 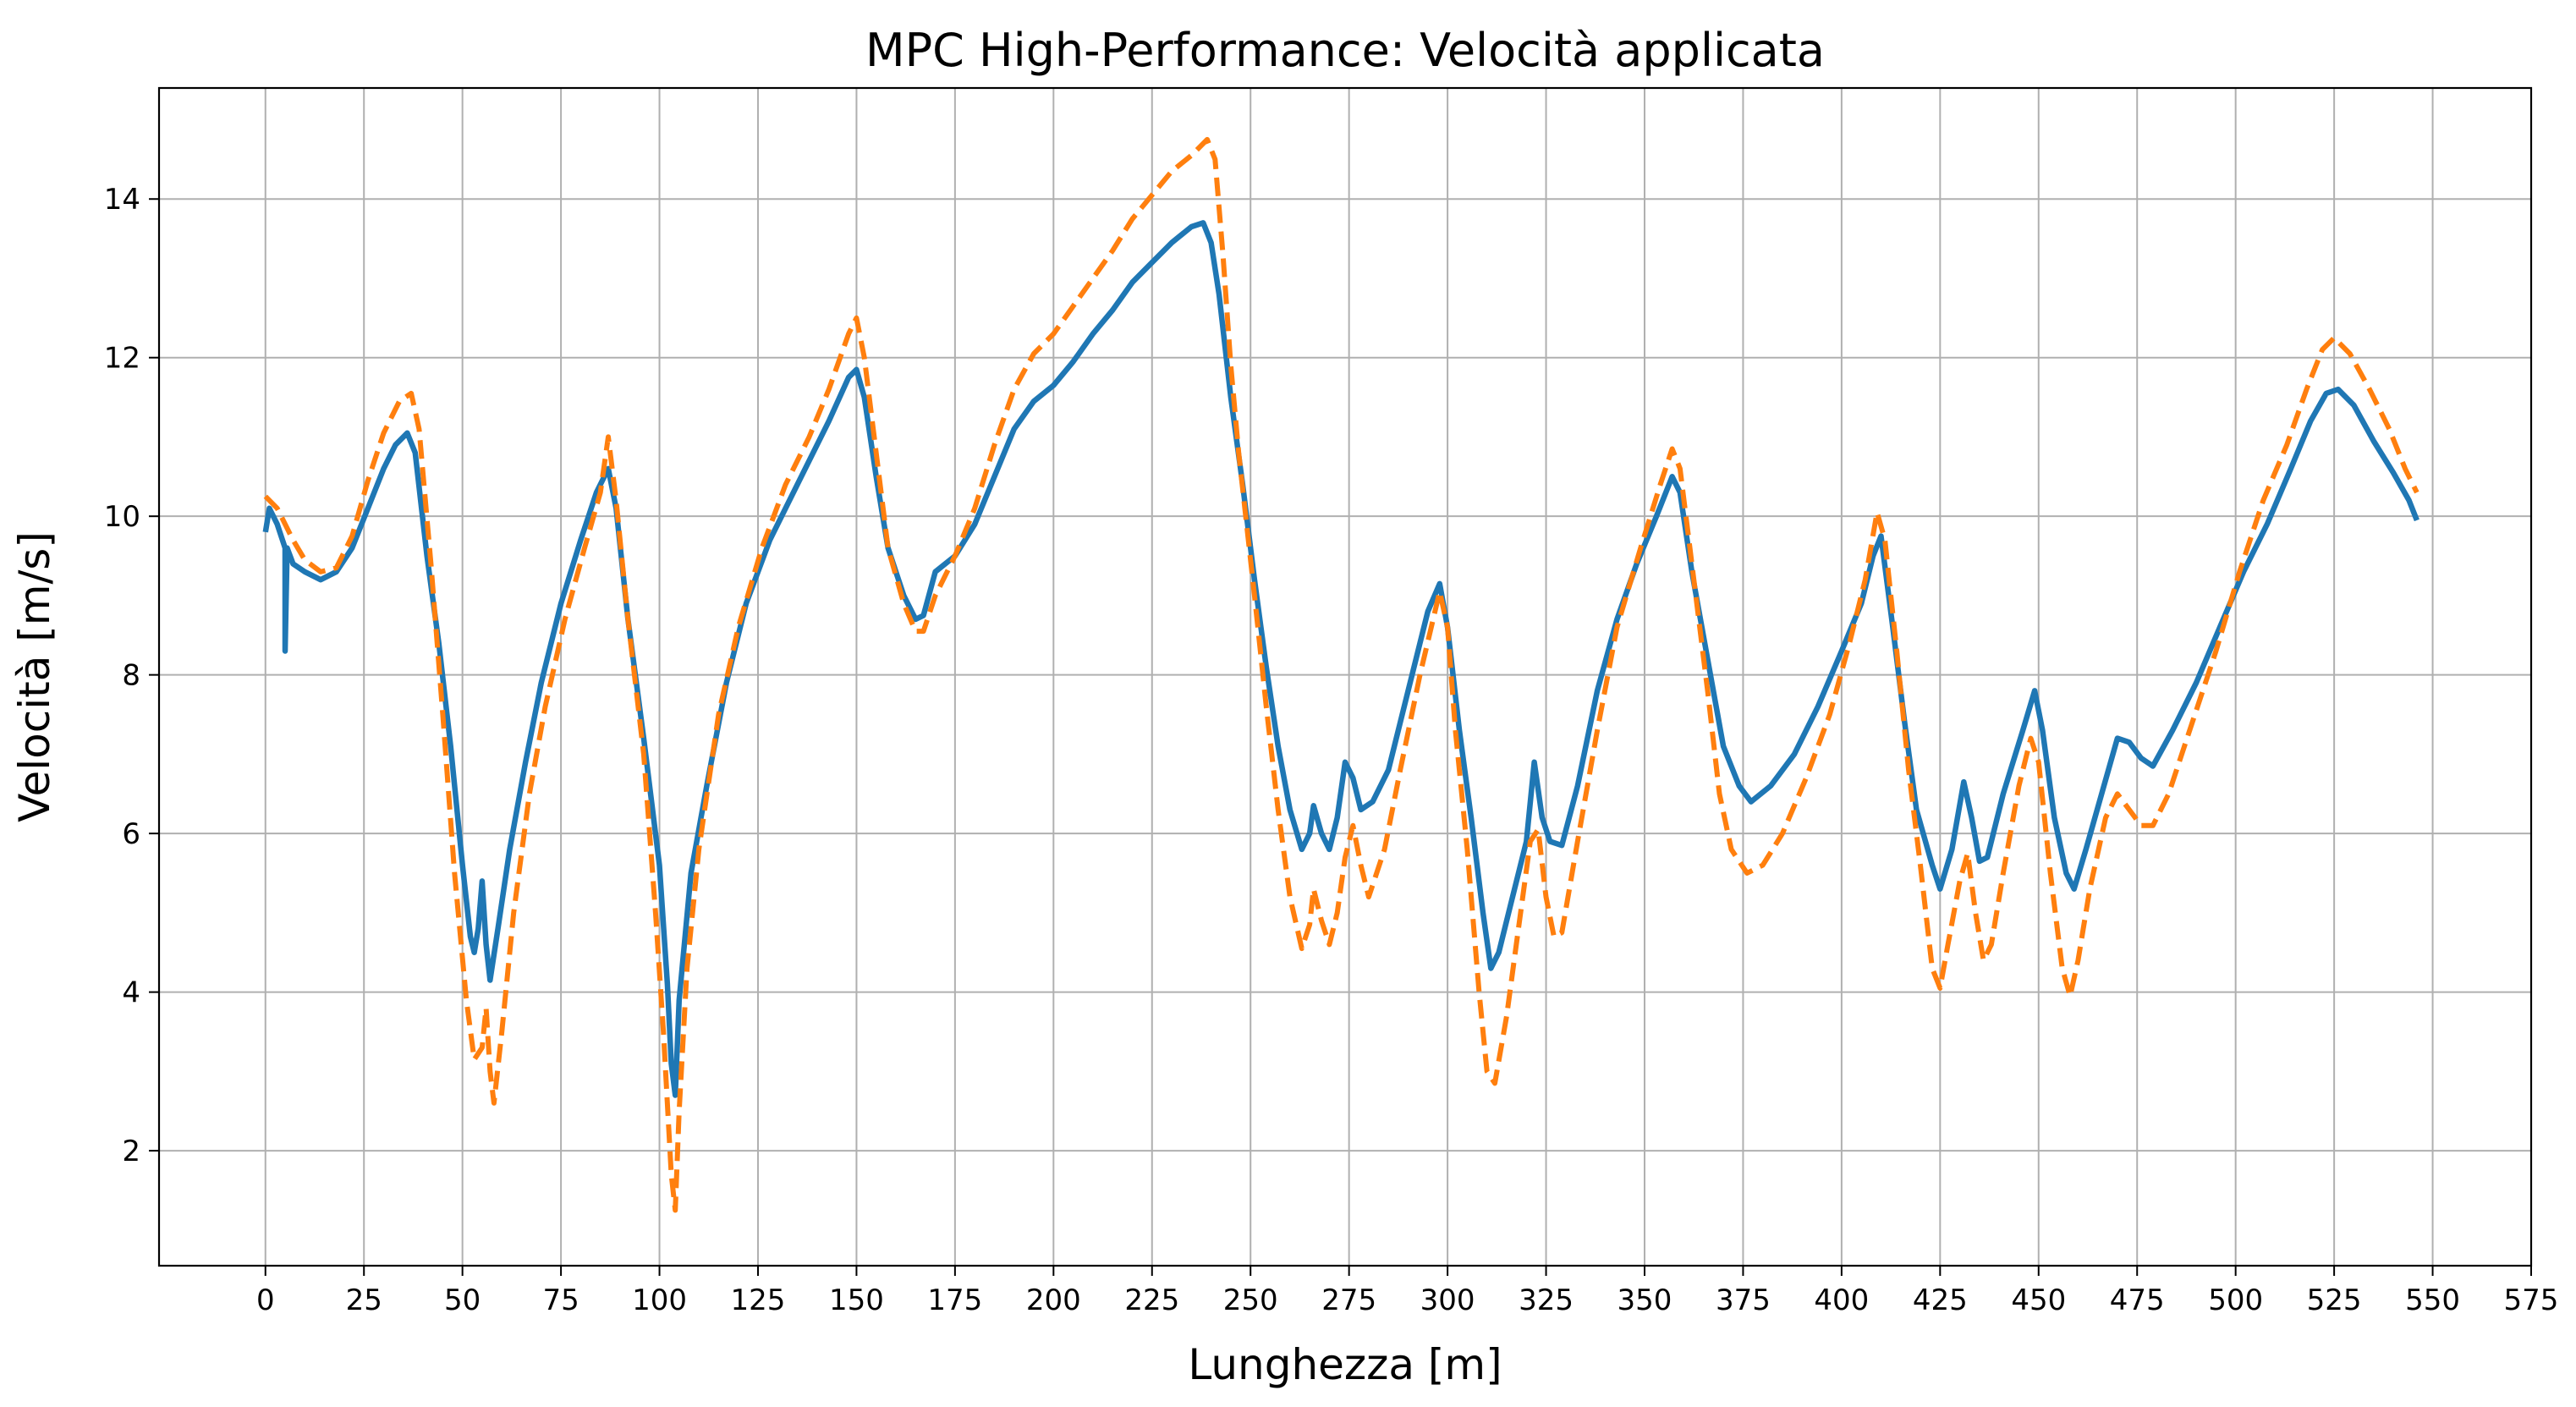 What do you see at coordinates (1151, 1300) in the screenshot?
I see `x-tick-label: 225` at bounding box center [1151, 1300].